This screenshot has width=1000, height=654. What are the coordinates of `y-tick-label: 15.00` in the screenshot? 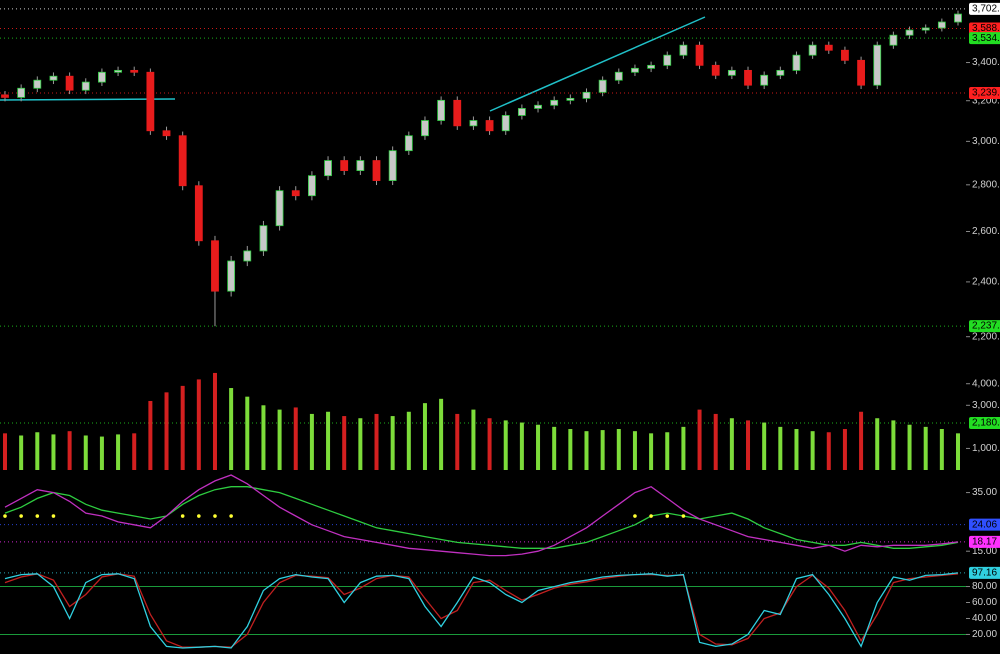 It's located at (984, 551).